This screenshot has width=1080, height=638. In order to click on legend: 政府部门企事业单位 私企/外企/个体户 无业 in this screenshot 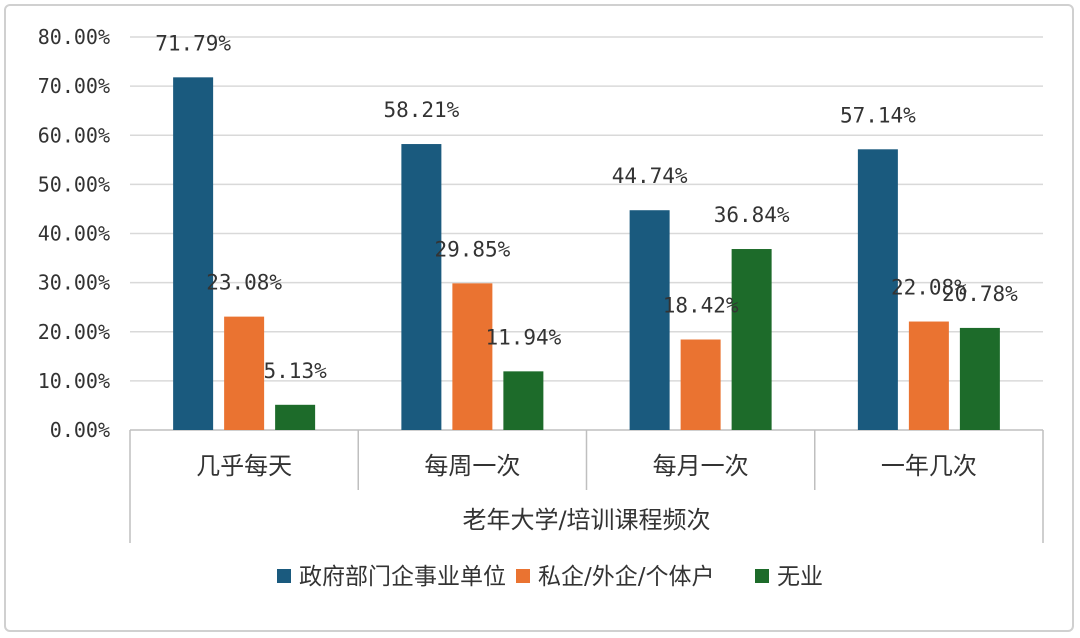, I will do `click(550, 577)`.